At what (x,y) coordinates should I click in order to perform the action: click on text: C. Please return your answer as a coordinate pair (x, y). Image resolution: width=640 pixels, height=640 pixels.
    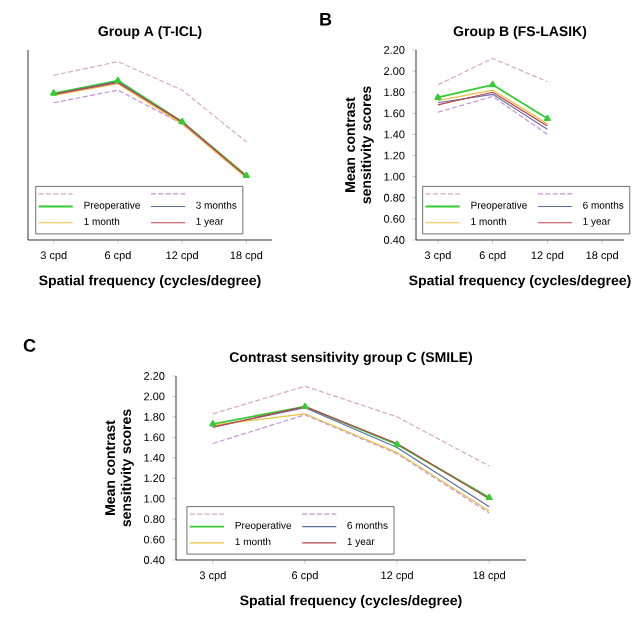
    Looking at the image, I should click on (29, 345).